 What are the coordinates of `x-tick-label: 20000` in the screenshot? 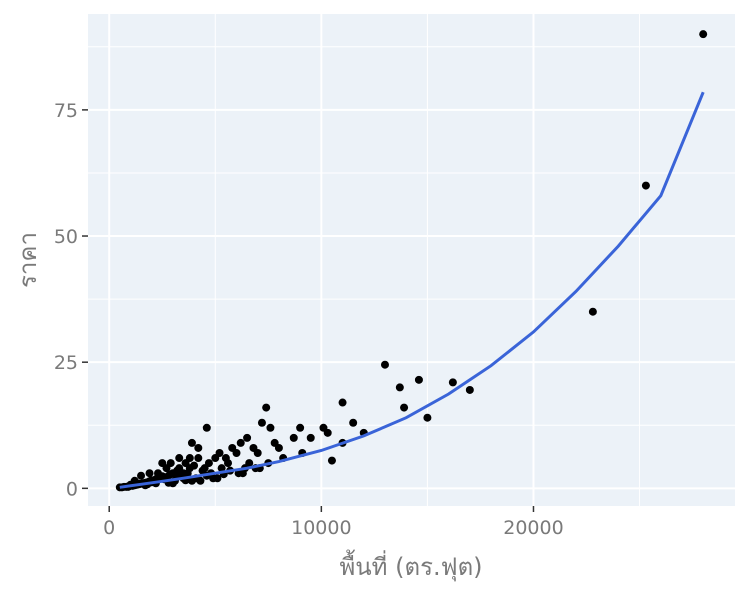 It's located at (533, 528).